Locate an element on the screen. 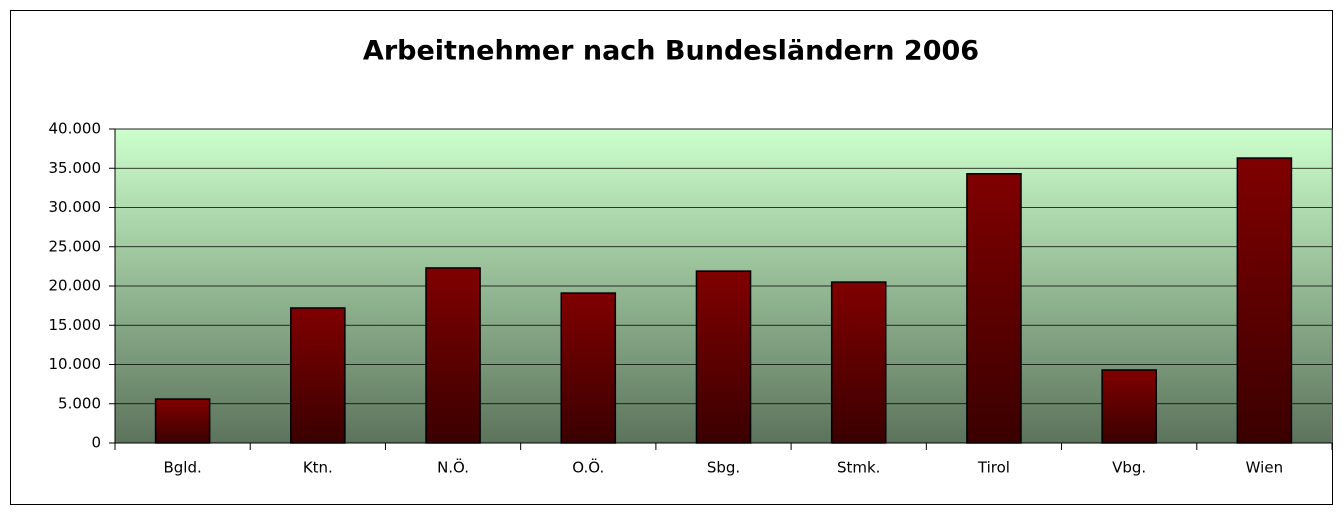 Image resolution: width=1343 pixels, height=514 pixels. x-tick-label: Wien is located at coordinates (1264, 468).